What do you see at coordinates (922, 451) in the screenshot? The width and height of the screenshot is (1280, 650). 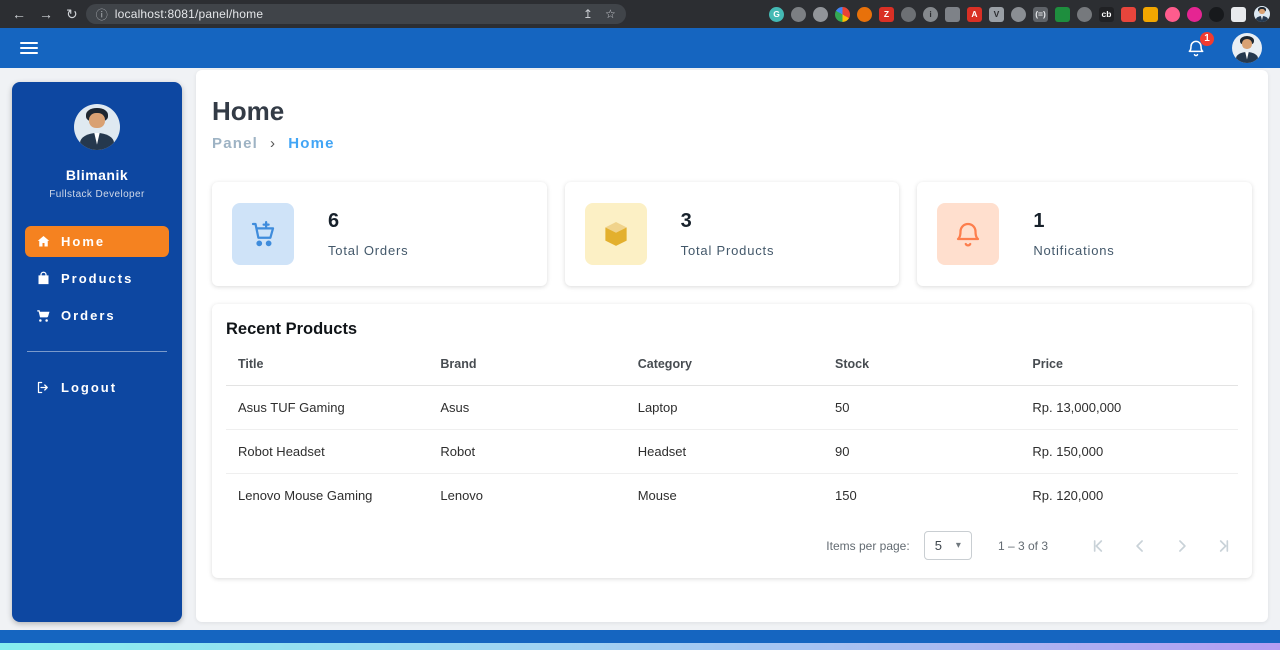 I see `table-cell: 90` at bounding box center [922, 451].